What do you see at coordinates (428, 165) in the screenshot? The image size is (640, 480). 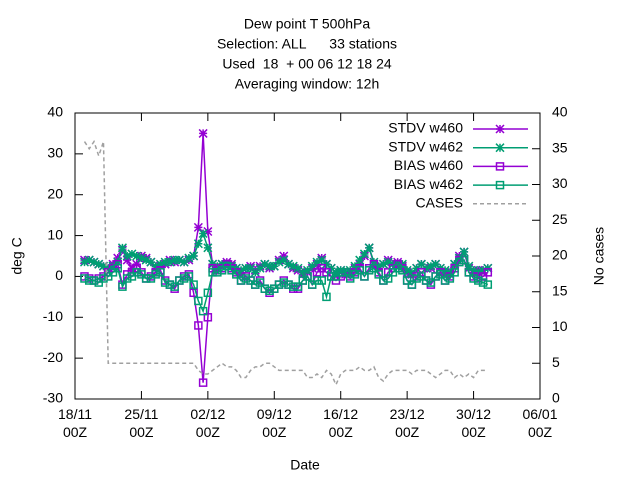 I see `legend-label: BIAS w460` at bounding box center [428, 165].